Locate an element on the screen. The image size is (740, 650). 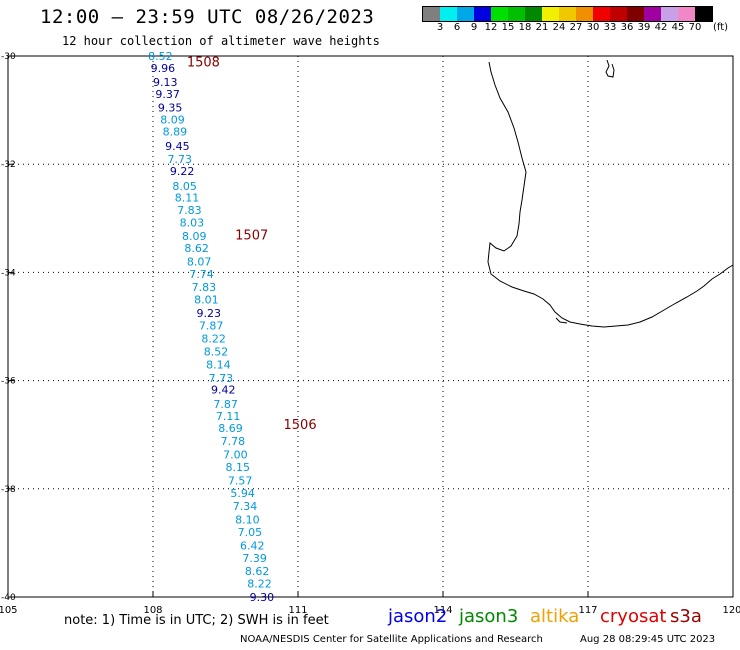
colorbar-label: 9 is located at coordinates (474, 27).